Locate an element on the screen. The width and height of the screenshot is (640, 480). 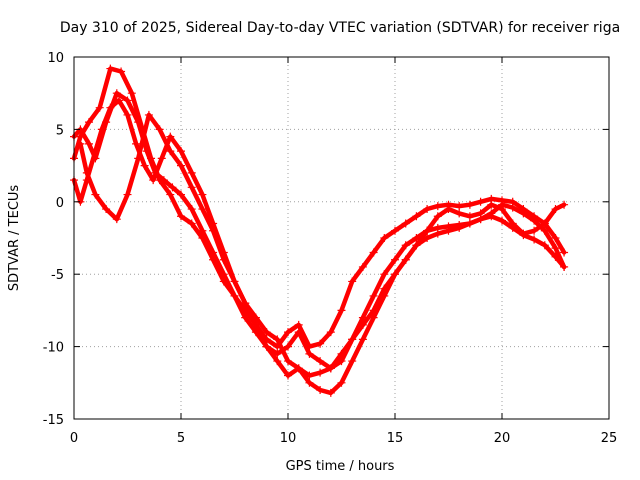
y-axis-label: SDTVAR / TECUs is located at coordinates (14, 238).